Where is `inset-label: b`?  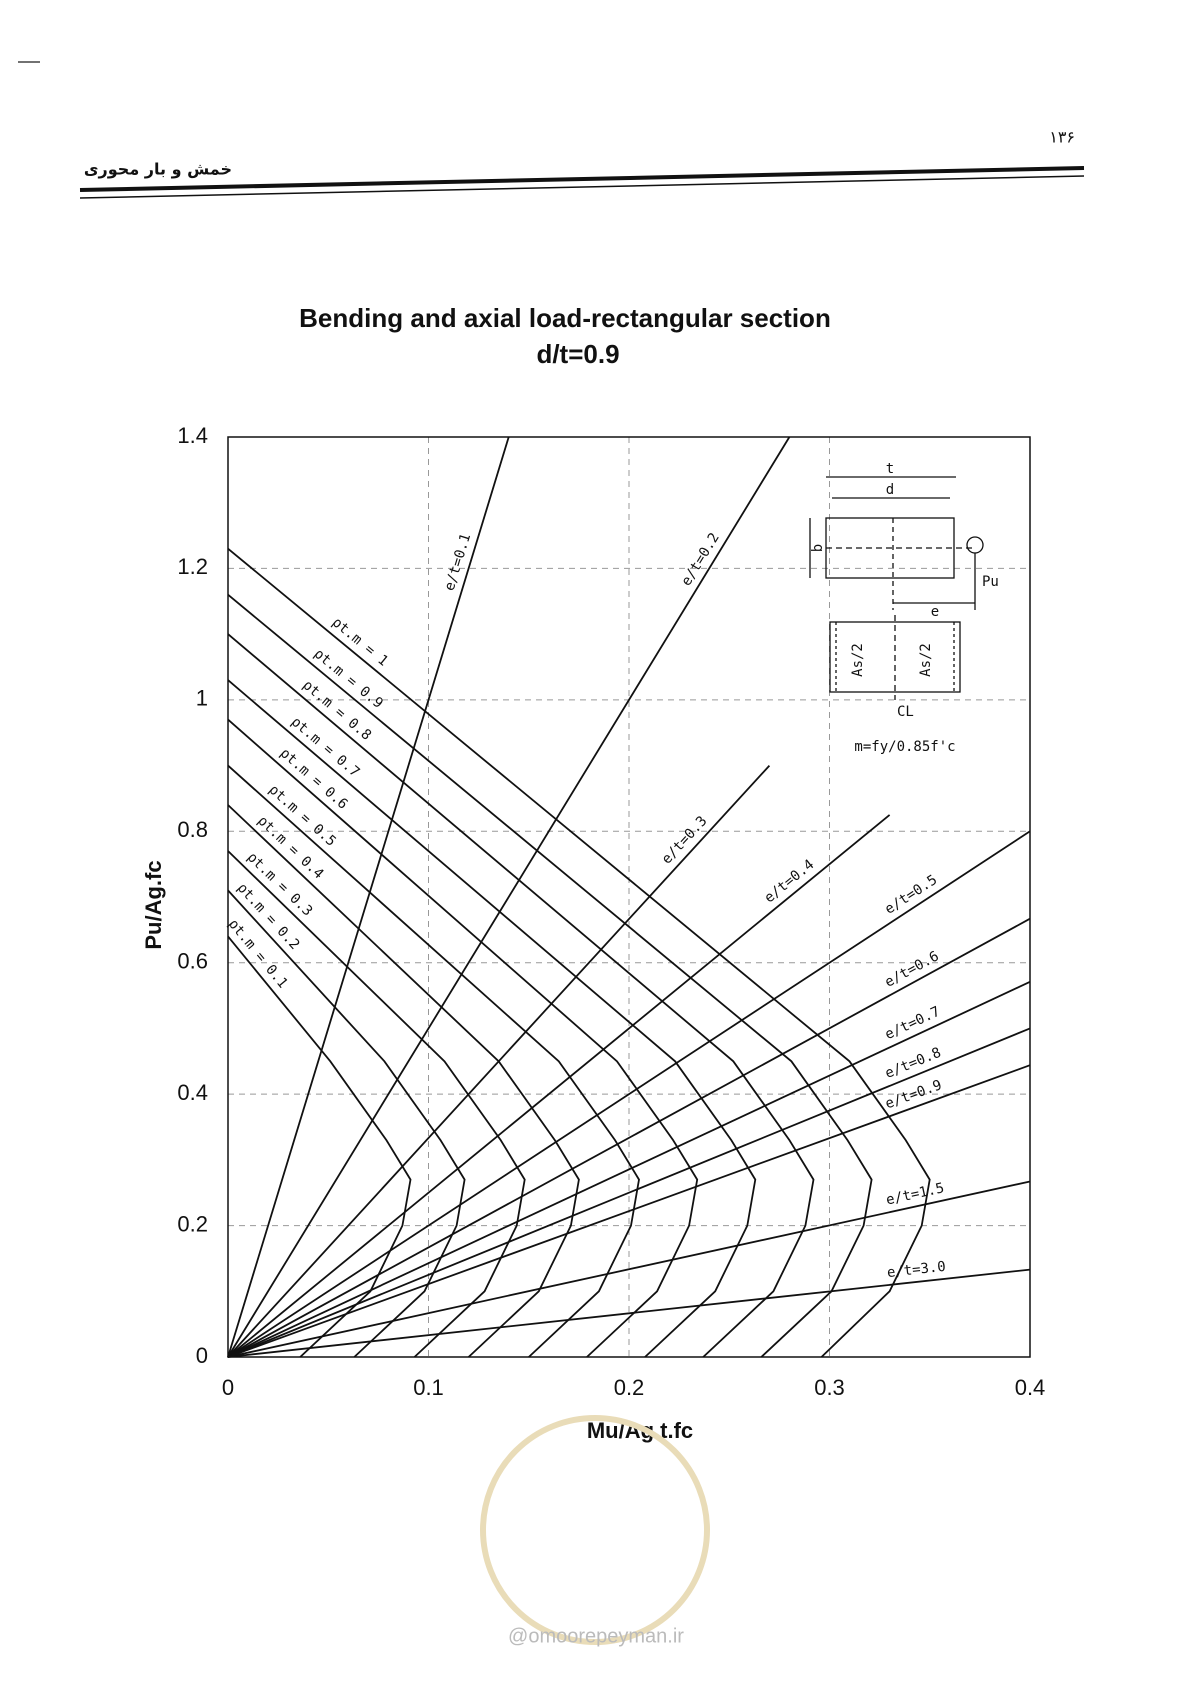 inset-label: b is located at coordinates (818, 548).